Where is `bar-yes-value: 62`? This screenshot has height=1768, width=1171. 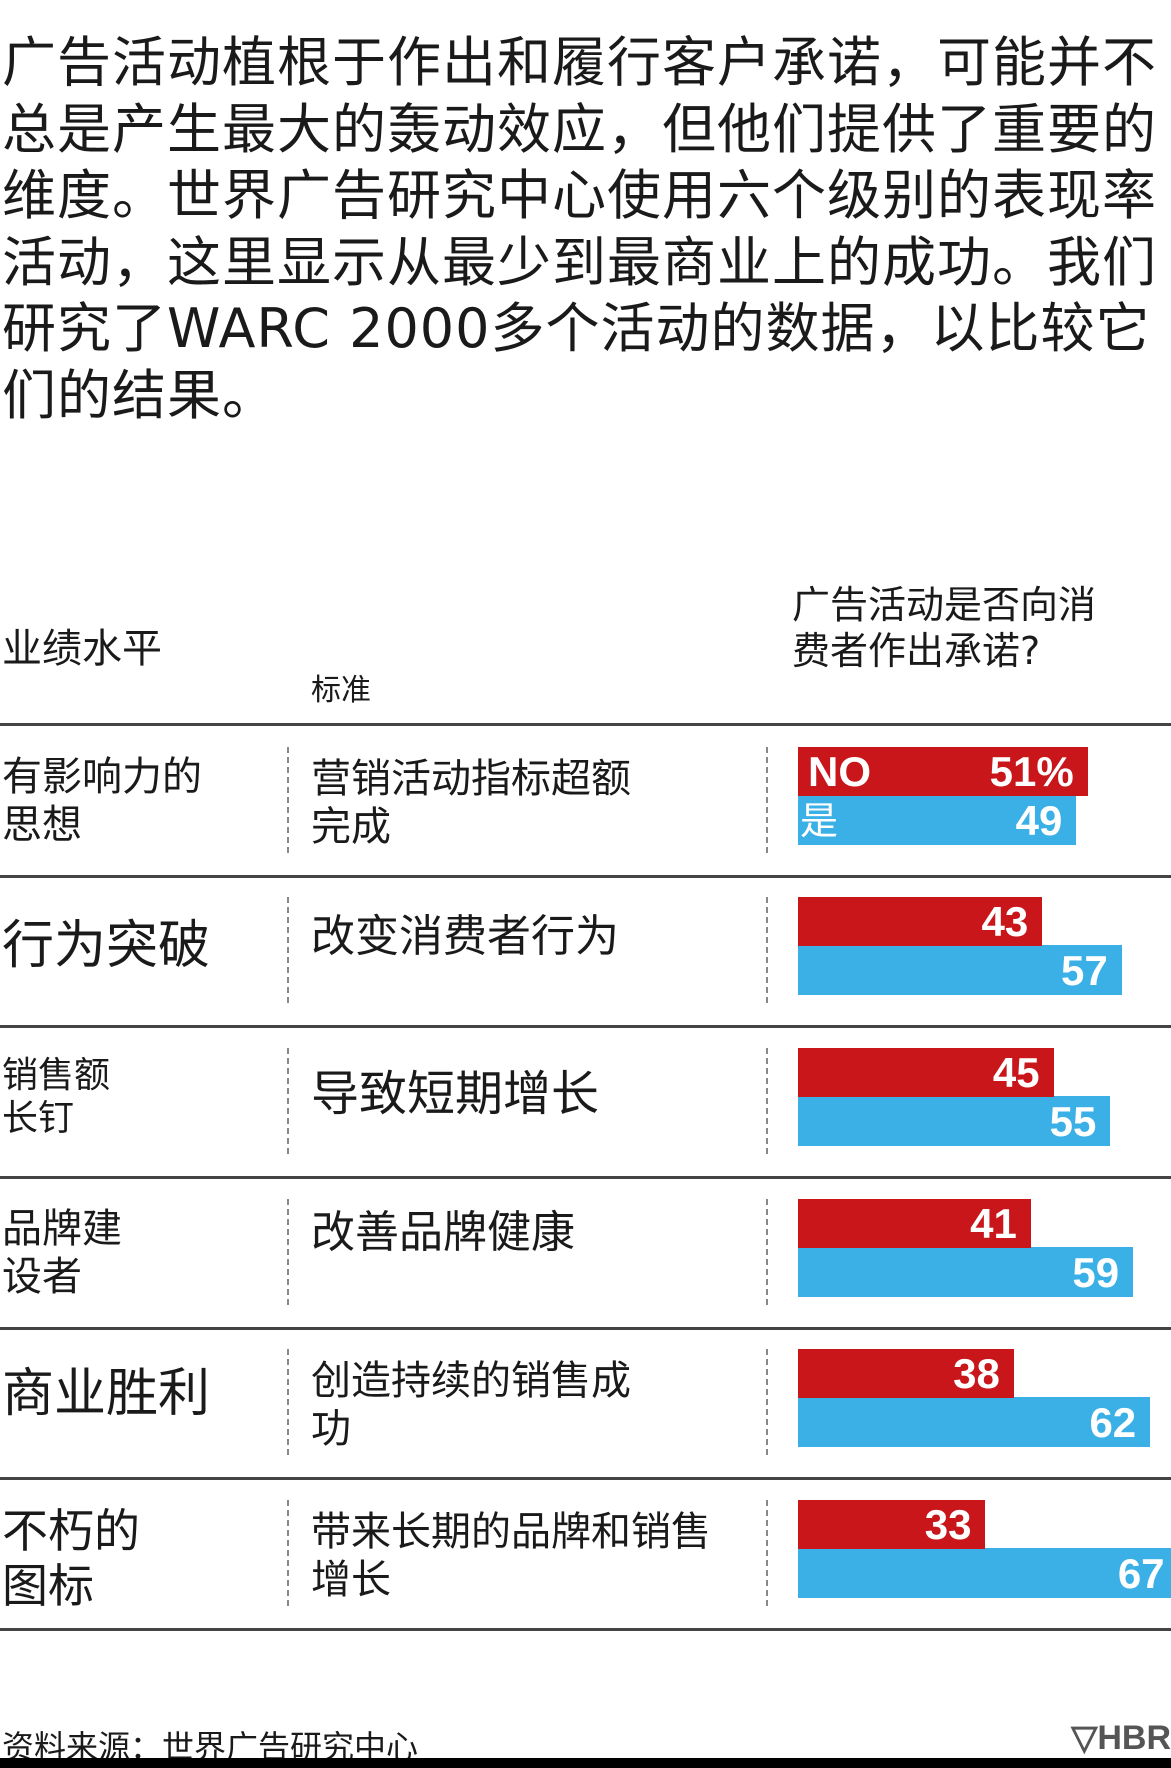
bar-yes-value: 62 is located at coordinates (1113, 1422).